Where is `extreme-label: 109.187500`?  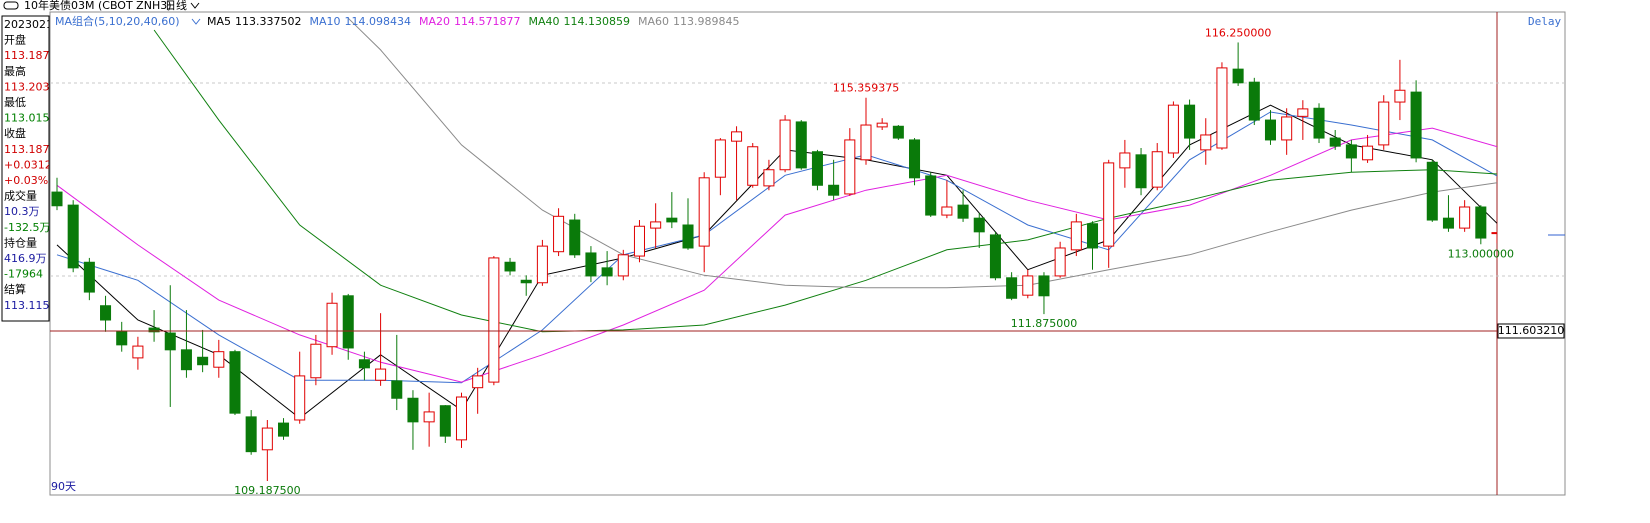
extreme-label: 109.187500 is located at coordinates (267, 490).